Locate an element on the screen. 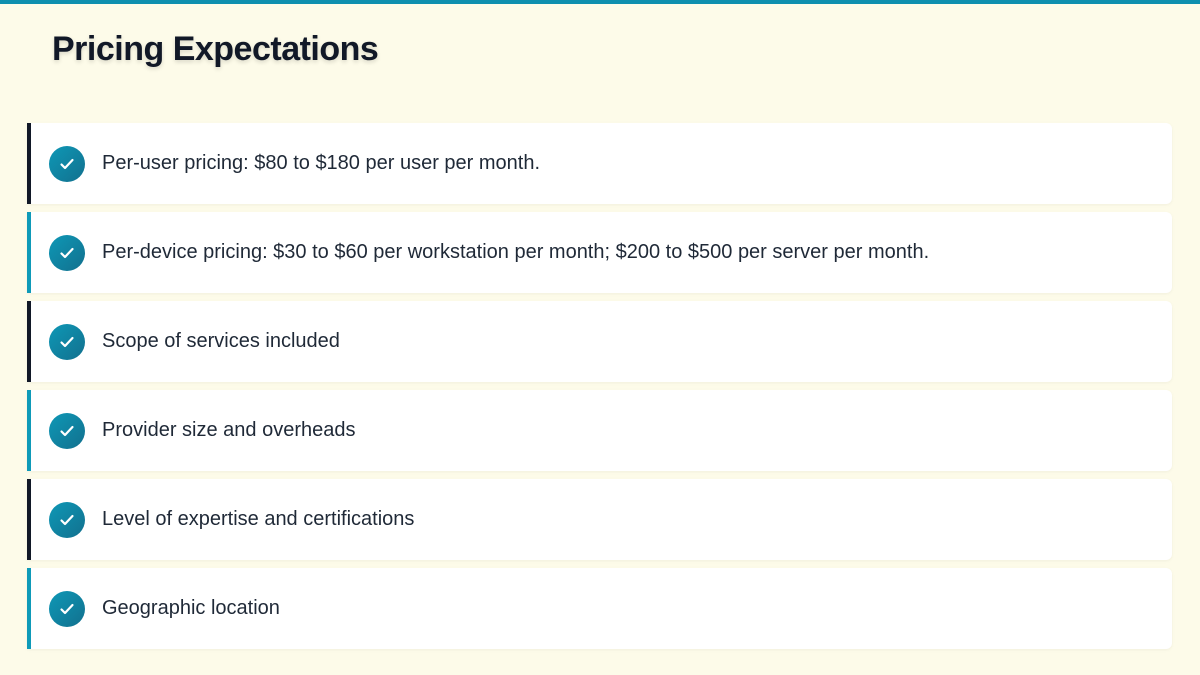 This screenshot has width=1200, height=675. list-item: Geographic location is located at coordinates (599, 608).